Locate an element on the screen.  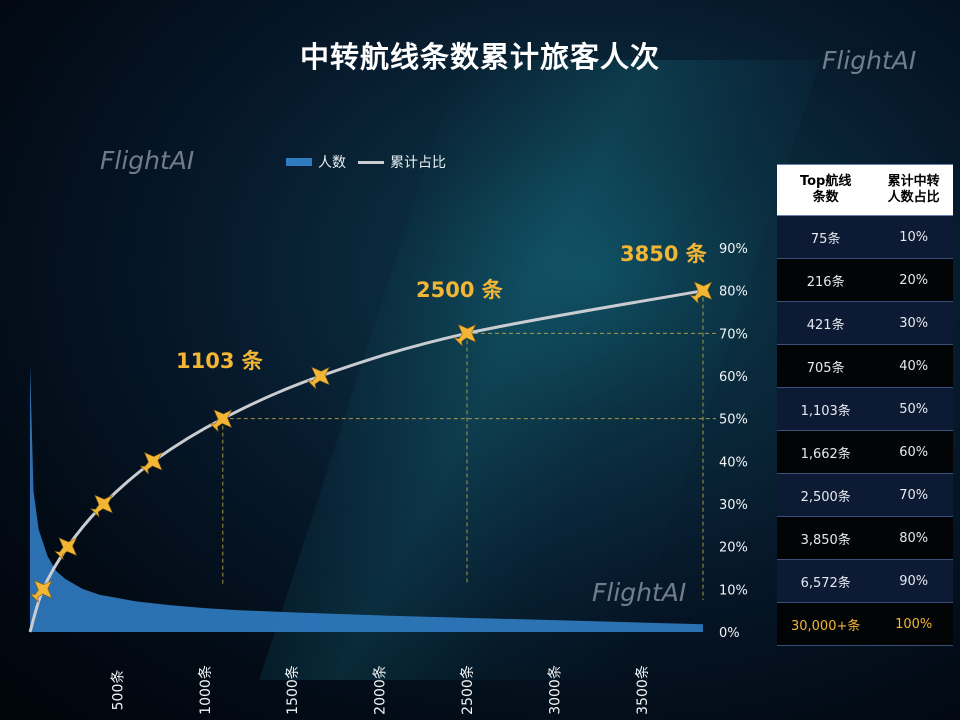
y-tick-label: 50% is located at coordinates (733, 420).